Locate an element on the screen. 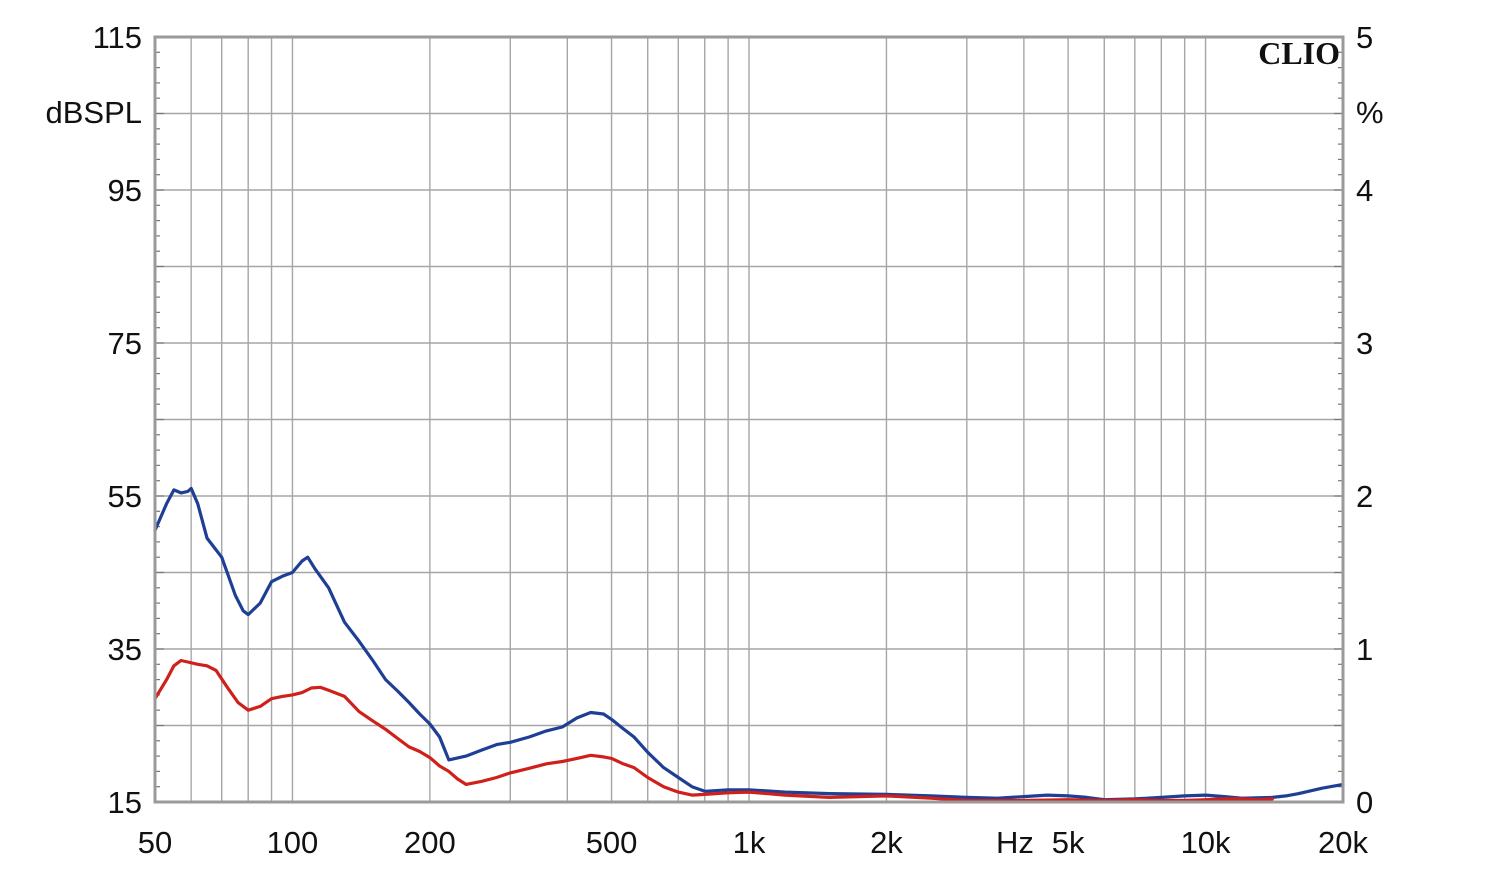 The width and height of the screenshot is (1500, 872). x-tick-label: 50 is located at coordinates (155, 842).